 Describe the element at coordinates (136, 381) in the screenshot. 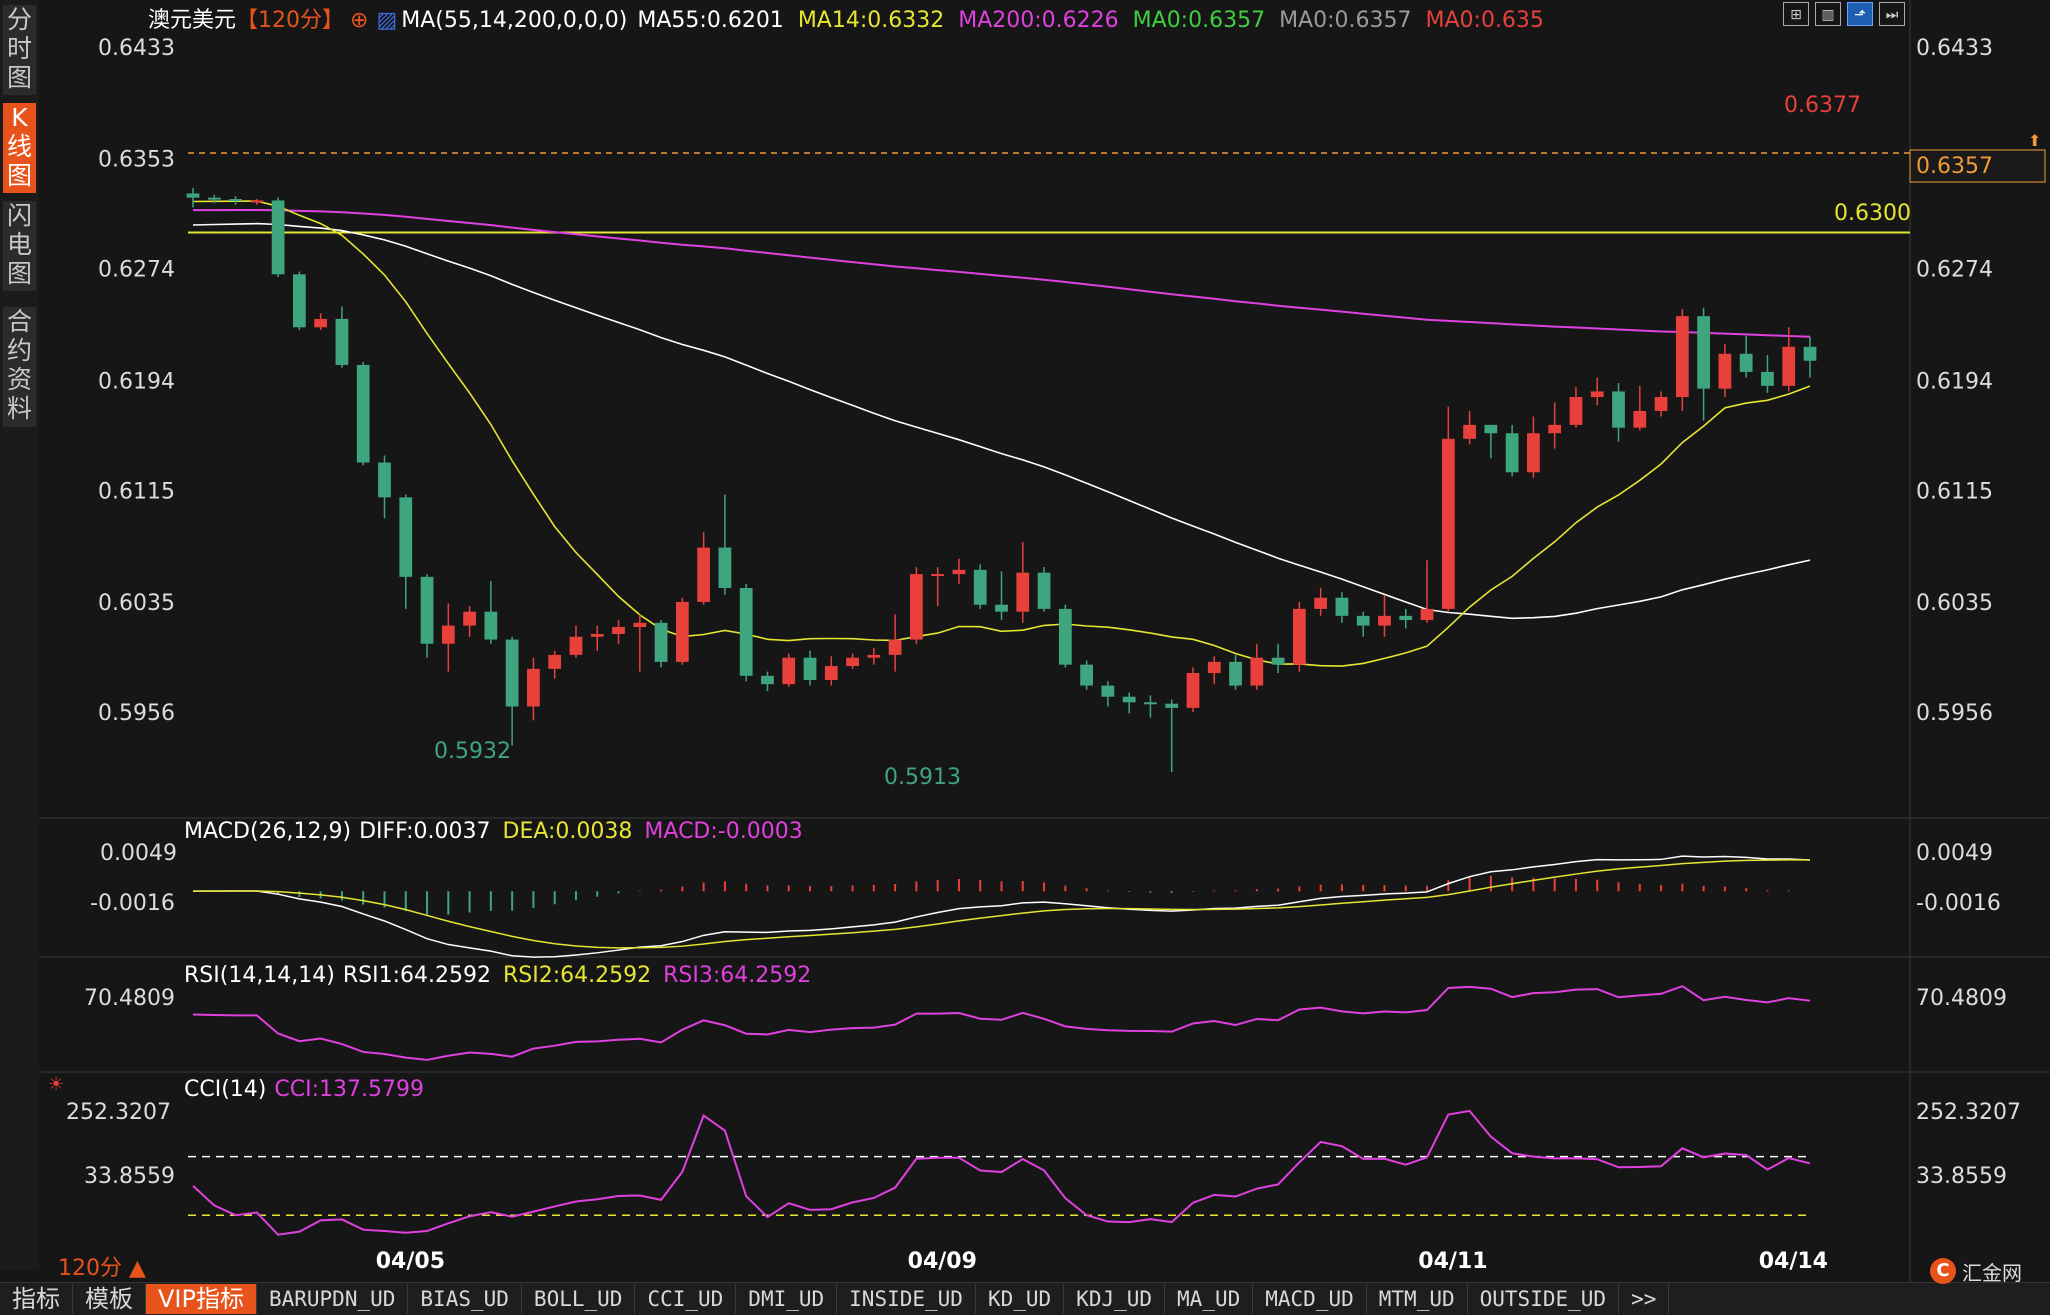

I see `price-tick-left: 0.6194` at that location.